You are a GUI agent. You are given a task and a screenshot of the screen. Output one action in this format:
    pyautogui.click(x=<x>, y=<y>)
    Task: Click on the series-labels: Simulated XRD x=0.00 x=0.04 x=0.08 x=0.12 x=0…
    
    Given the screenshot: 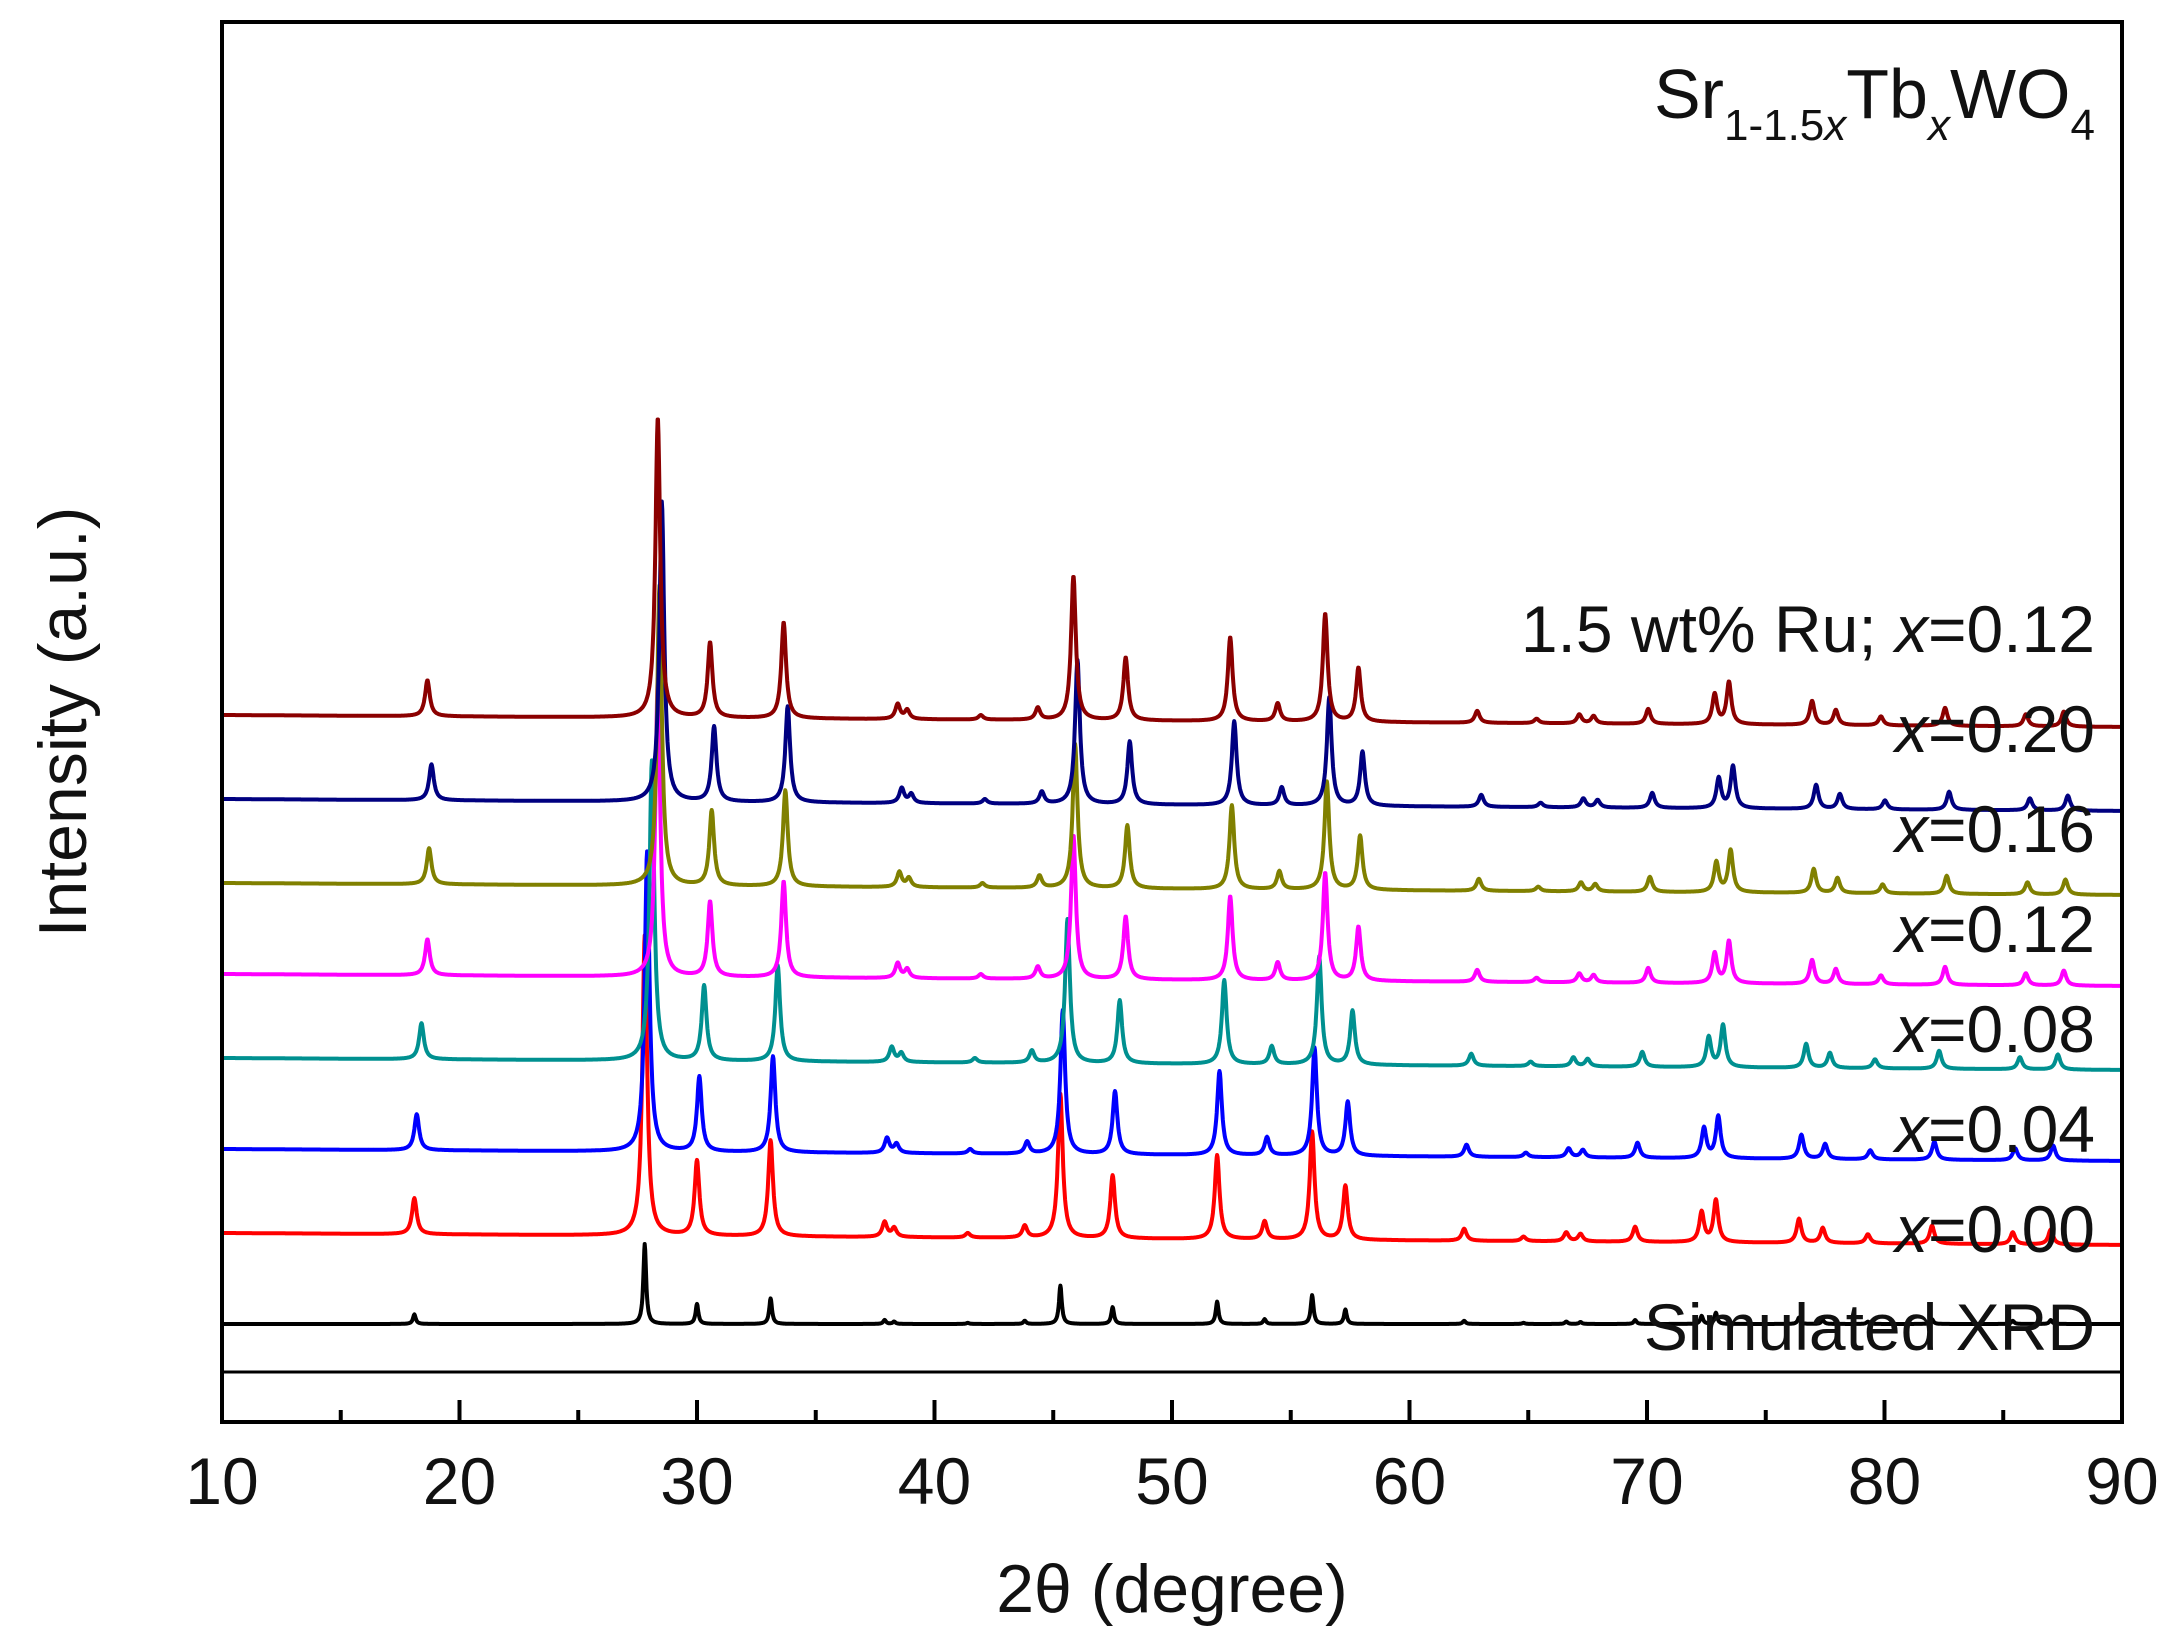 What is the action you would take?
    pyautogui.click(x=1808, y=978)
    